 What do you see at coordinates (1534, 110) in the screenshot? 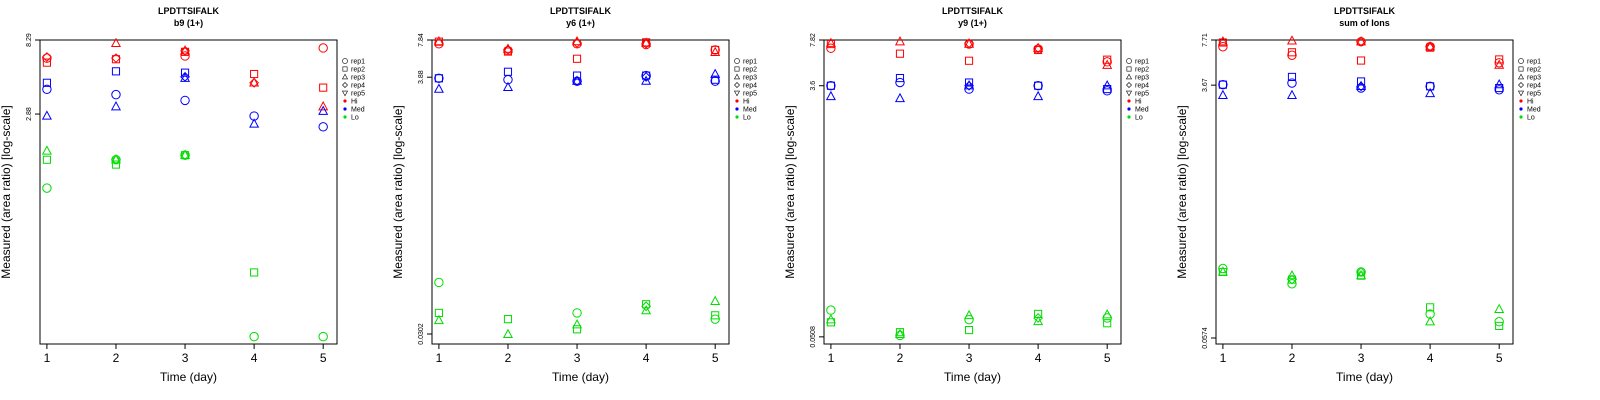
I see `legend-label: Med` at bounding box center [1534, 110].